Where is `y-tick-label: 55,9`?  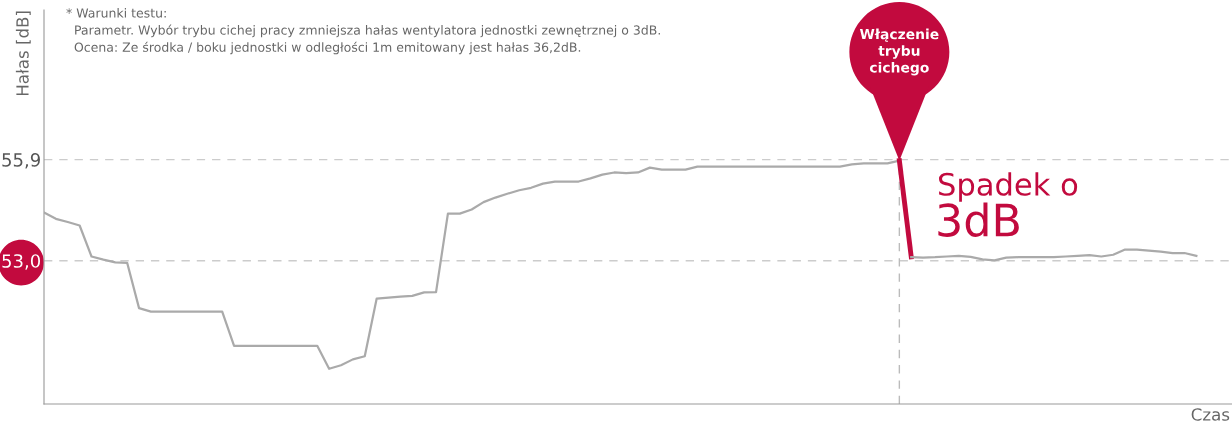 y-tick-label: 55,9 is located at coordinates (21, 161).